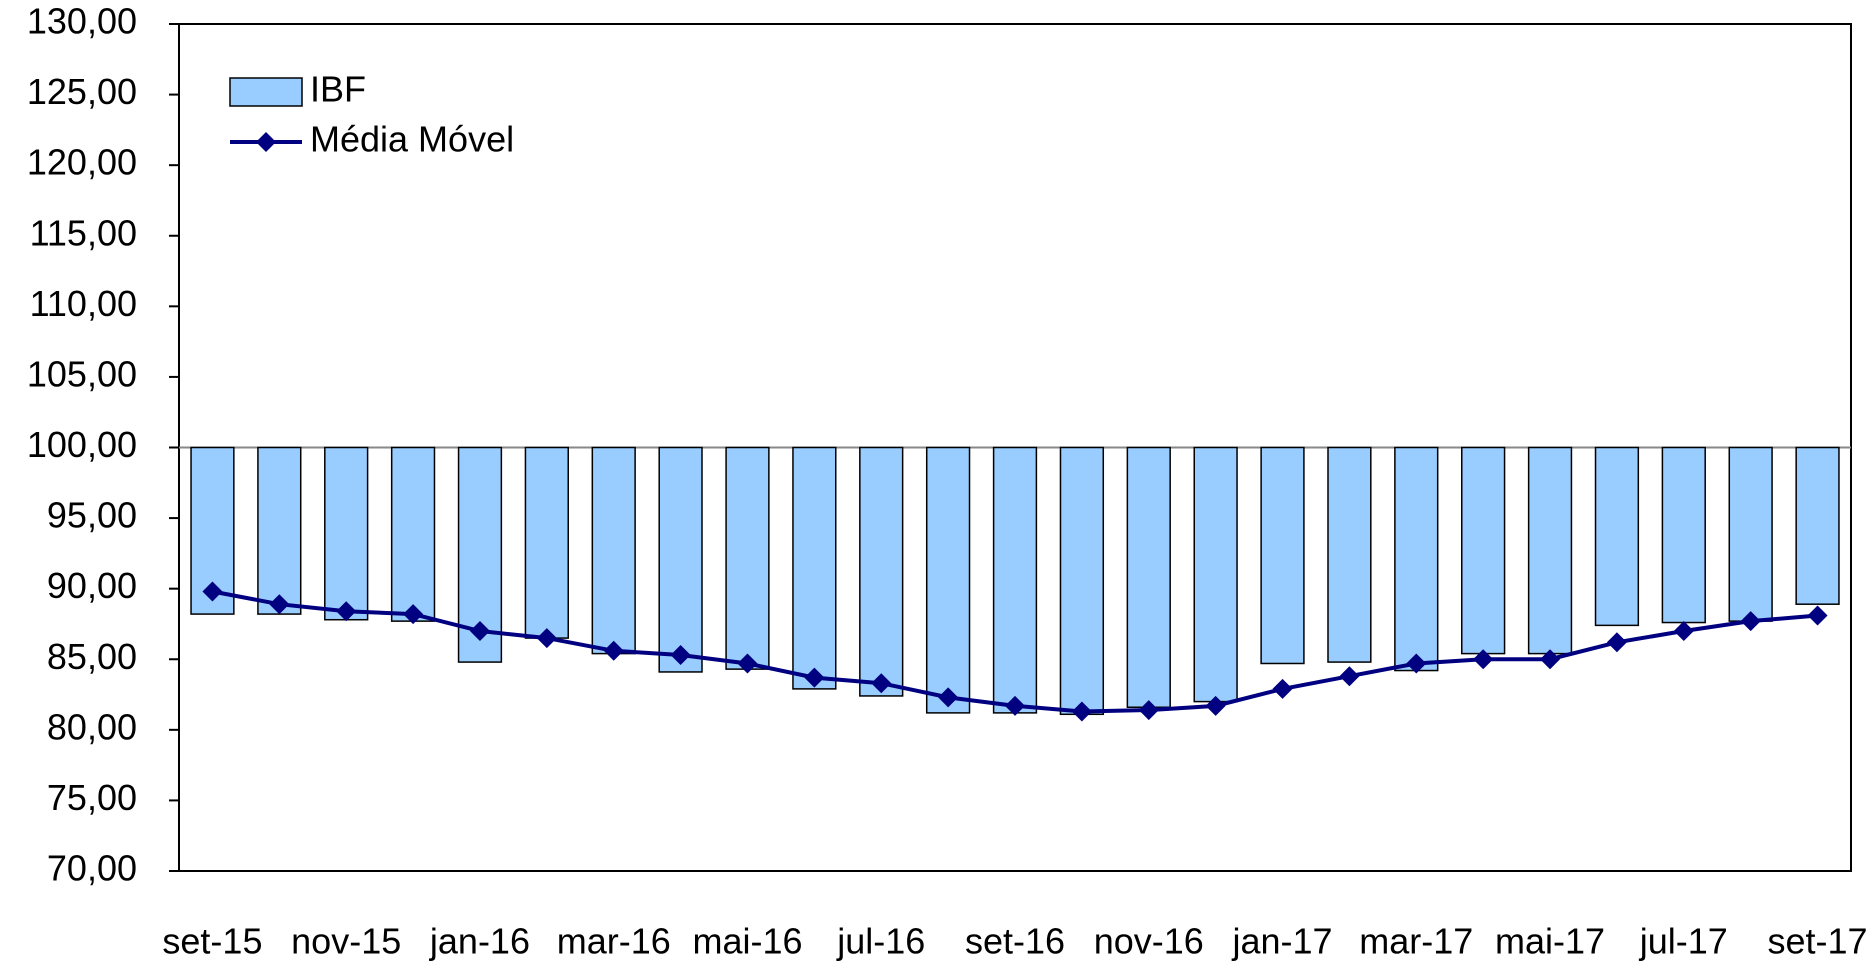 This screenshot has height=961, width=1876. Describe the element at coordinates (880, 941) in the screenshot. I see `x-tick-label: jul-16` at that location.